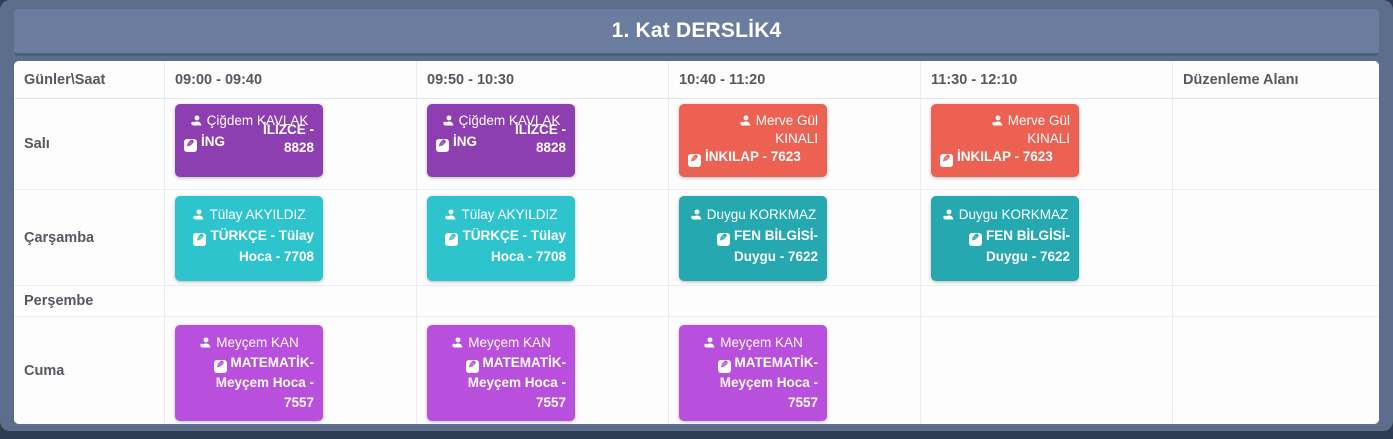 The width and height of the screenshot is (1393, 439). I want to click on teacher-name-line: Tülay AKYILDIZ, so click(249, 214).